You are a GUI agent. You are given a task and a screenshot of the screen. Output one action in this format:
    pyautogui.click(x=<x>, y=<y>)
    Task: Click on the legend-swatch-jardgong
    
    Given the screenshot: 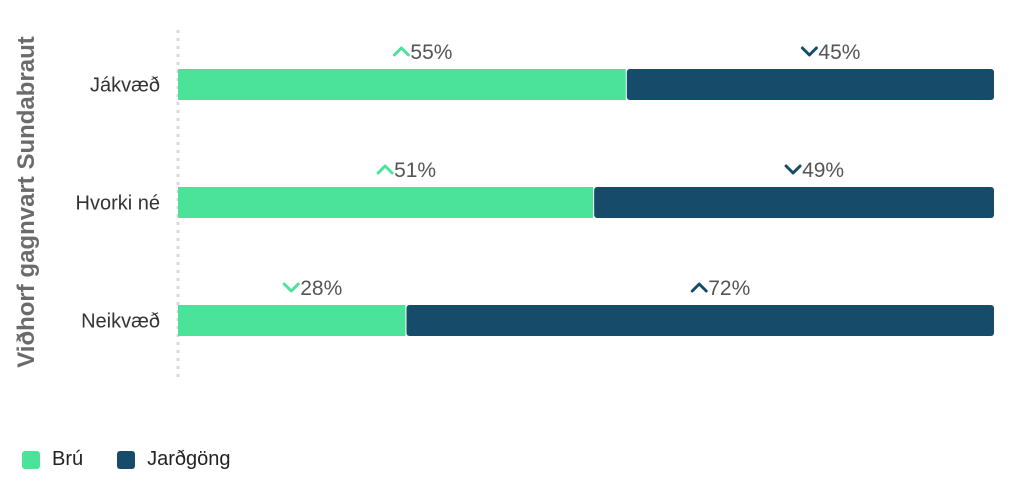 What is the action you would take?
    pyautogui.click(x=126, y=459)
    